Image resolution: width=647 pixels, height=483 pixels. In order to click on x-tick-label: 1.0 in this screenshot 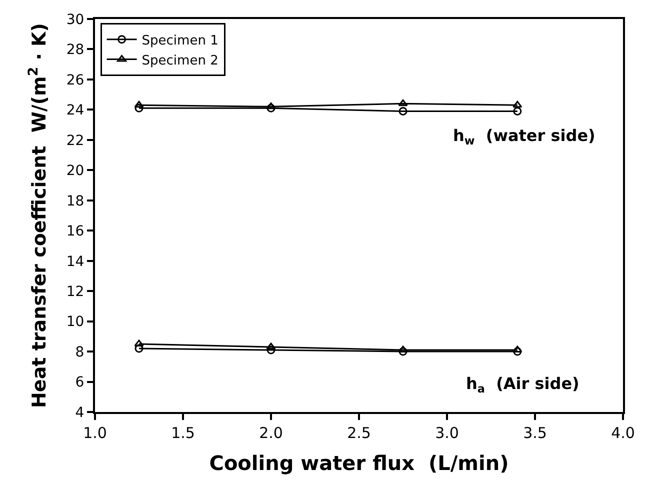, I will do `click(95, 433)`.